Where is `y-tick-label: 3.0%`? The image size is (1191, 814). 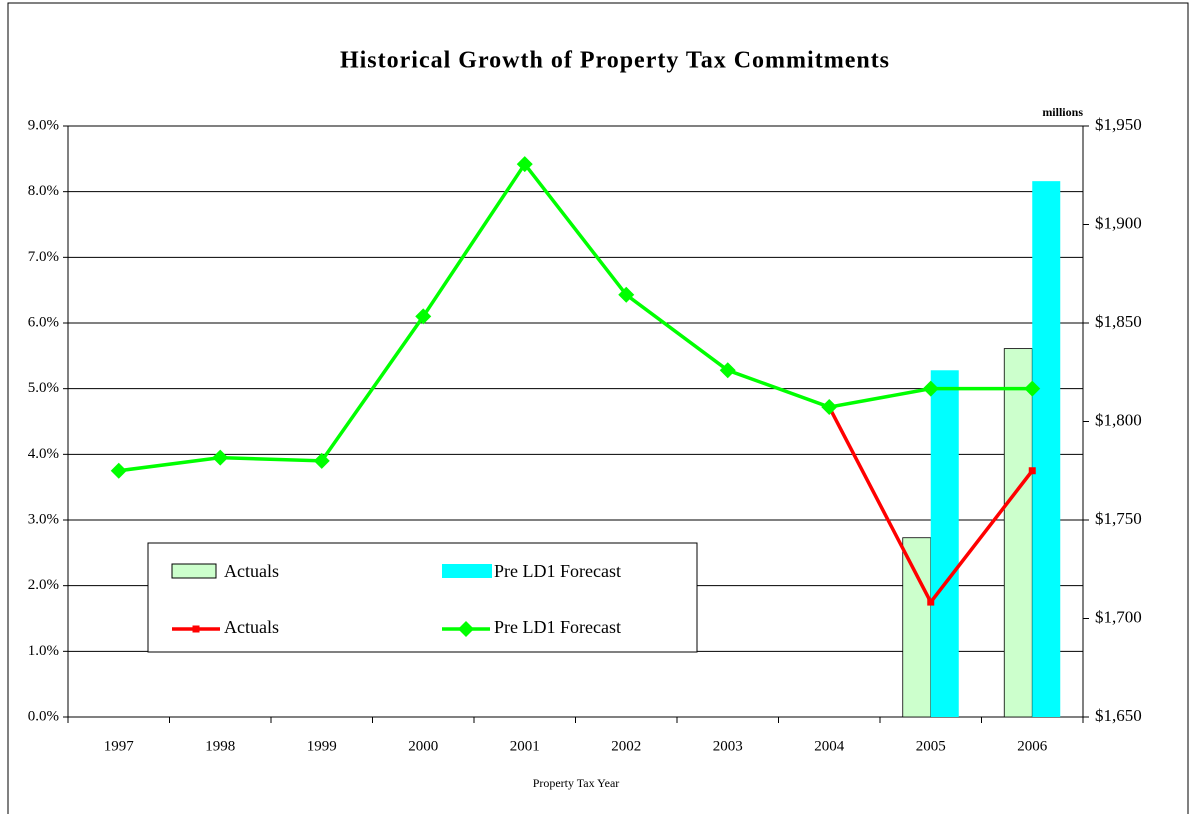 y-tick-label: 3.0% is located at coordinates (43, 519).